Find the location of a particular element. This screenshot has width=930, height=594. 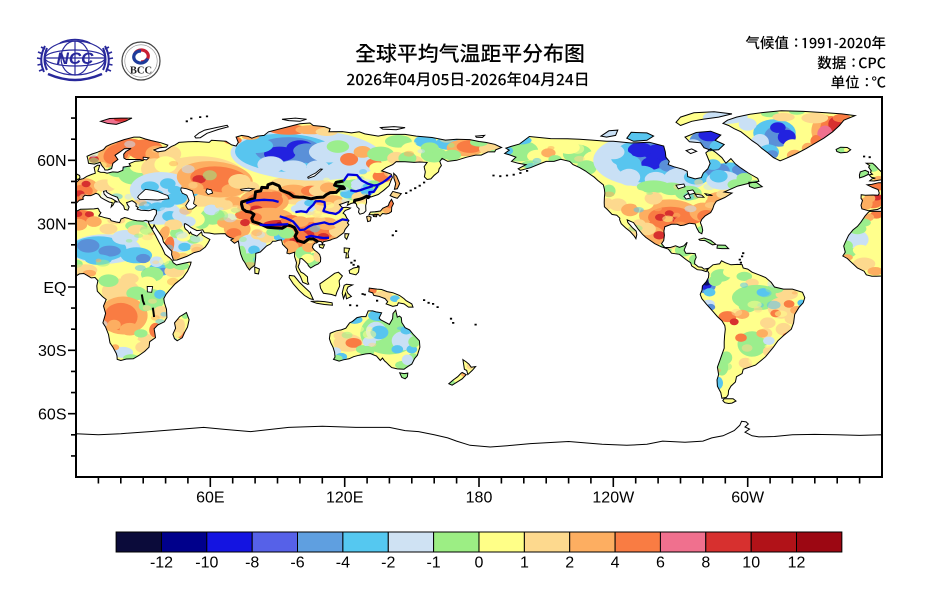

svg-text: 12 is located at coordinates (797, 563).